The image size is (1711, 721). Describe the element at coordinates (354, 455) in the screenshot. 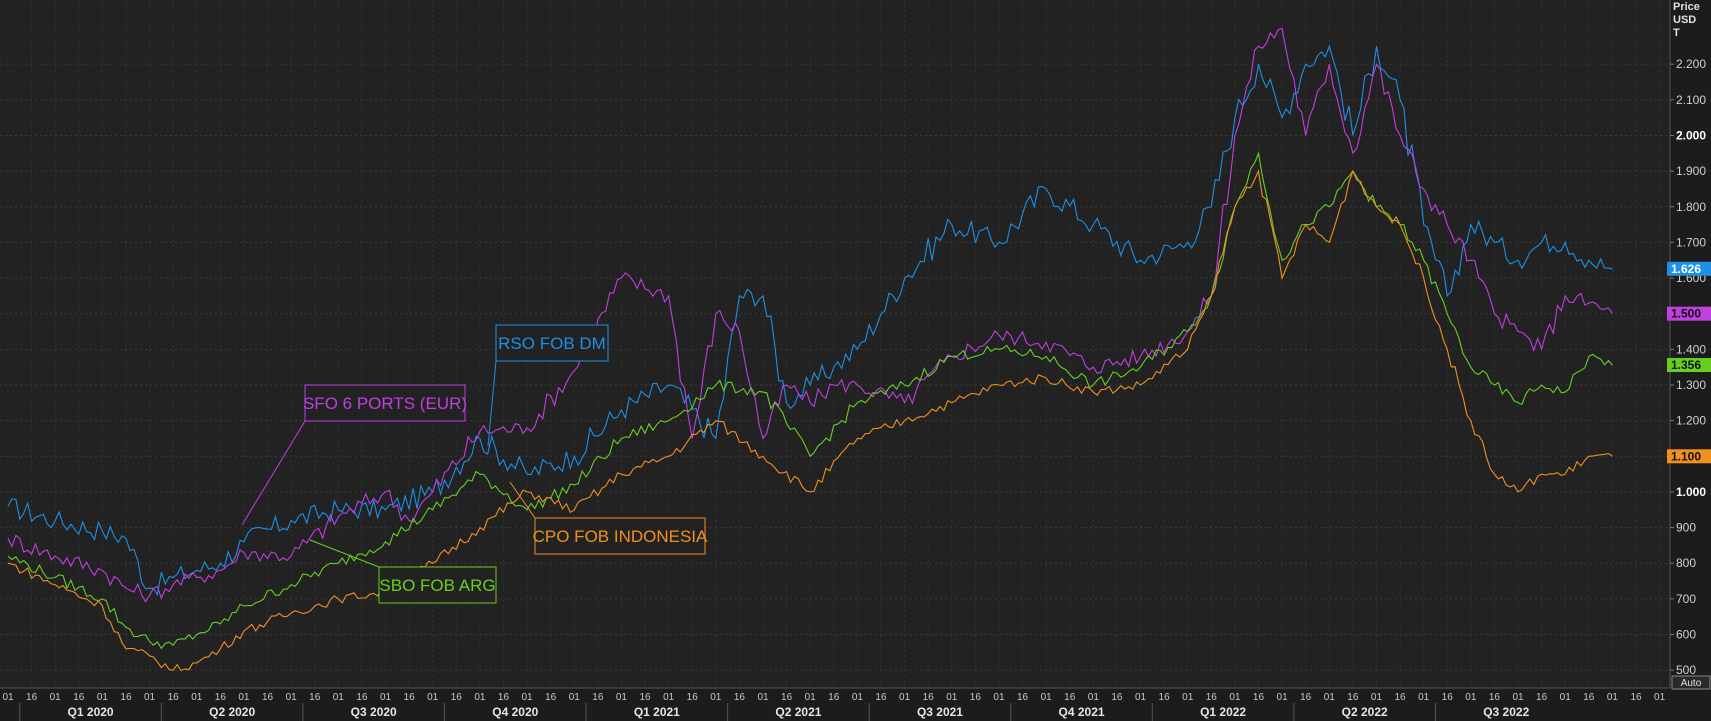

I see `callout-1: SFO 6 PORTS (EUR)` at that location.